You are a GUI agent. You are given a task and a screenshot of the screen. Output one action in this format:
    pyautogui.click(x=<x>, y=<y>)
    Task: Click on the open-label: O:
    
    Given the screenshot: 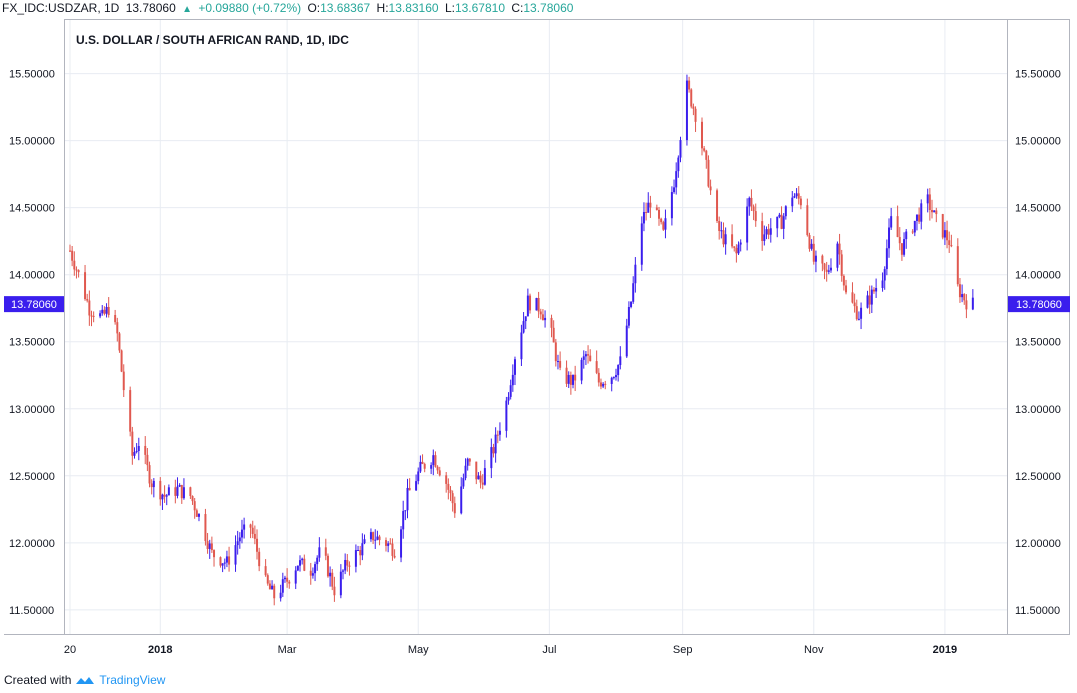 What is the action you would take?
    pyautogui.click(x=314, y=8)
    